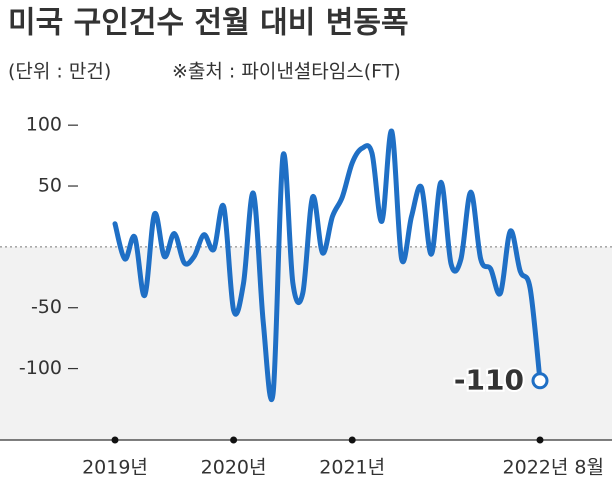 This screenshot has width=612, height=486. Describe the element at coordinates (553, 468) in the screenshot. I see `x-tick-label: 2022년 8월` at that location.